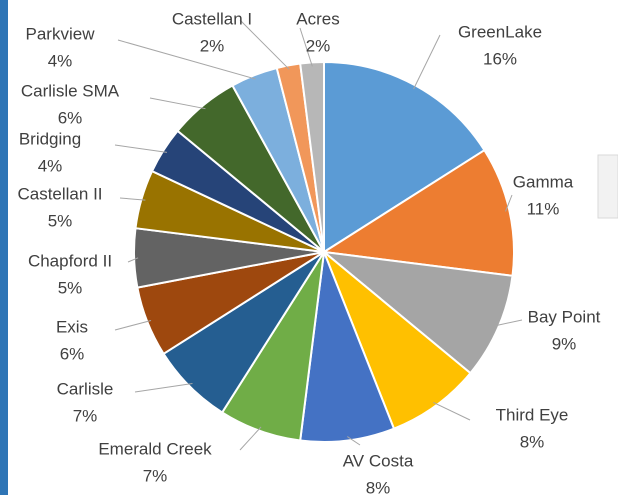 The height and width of the screenshot is (495, 618). I want to click on category-label: Parkview, so click(61, 33).